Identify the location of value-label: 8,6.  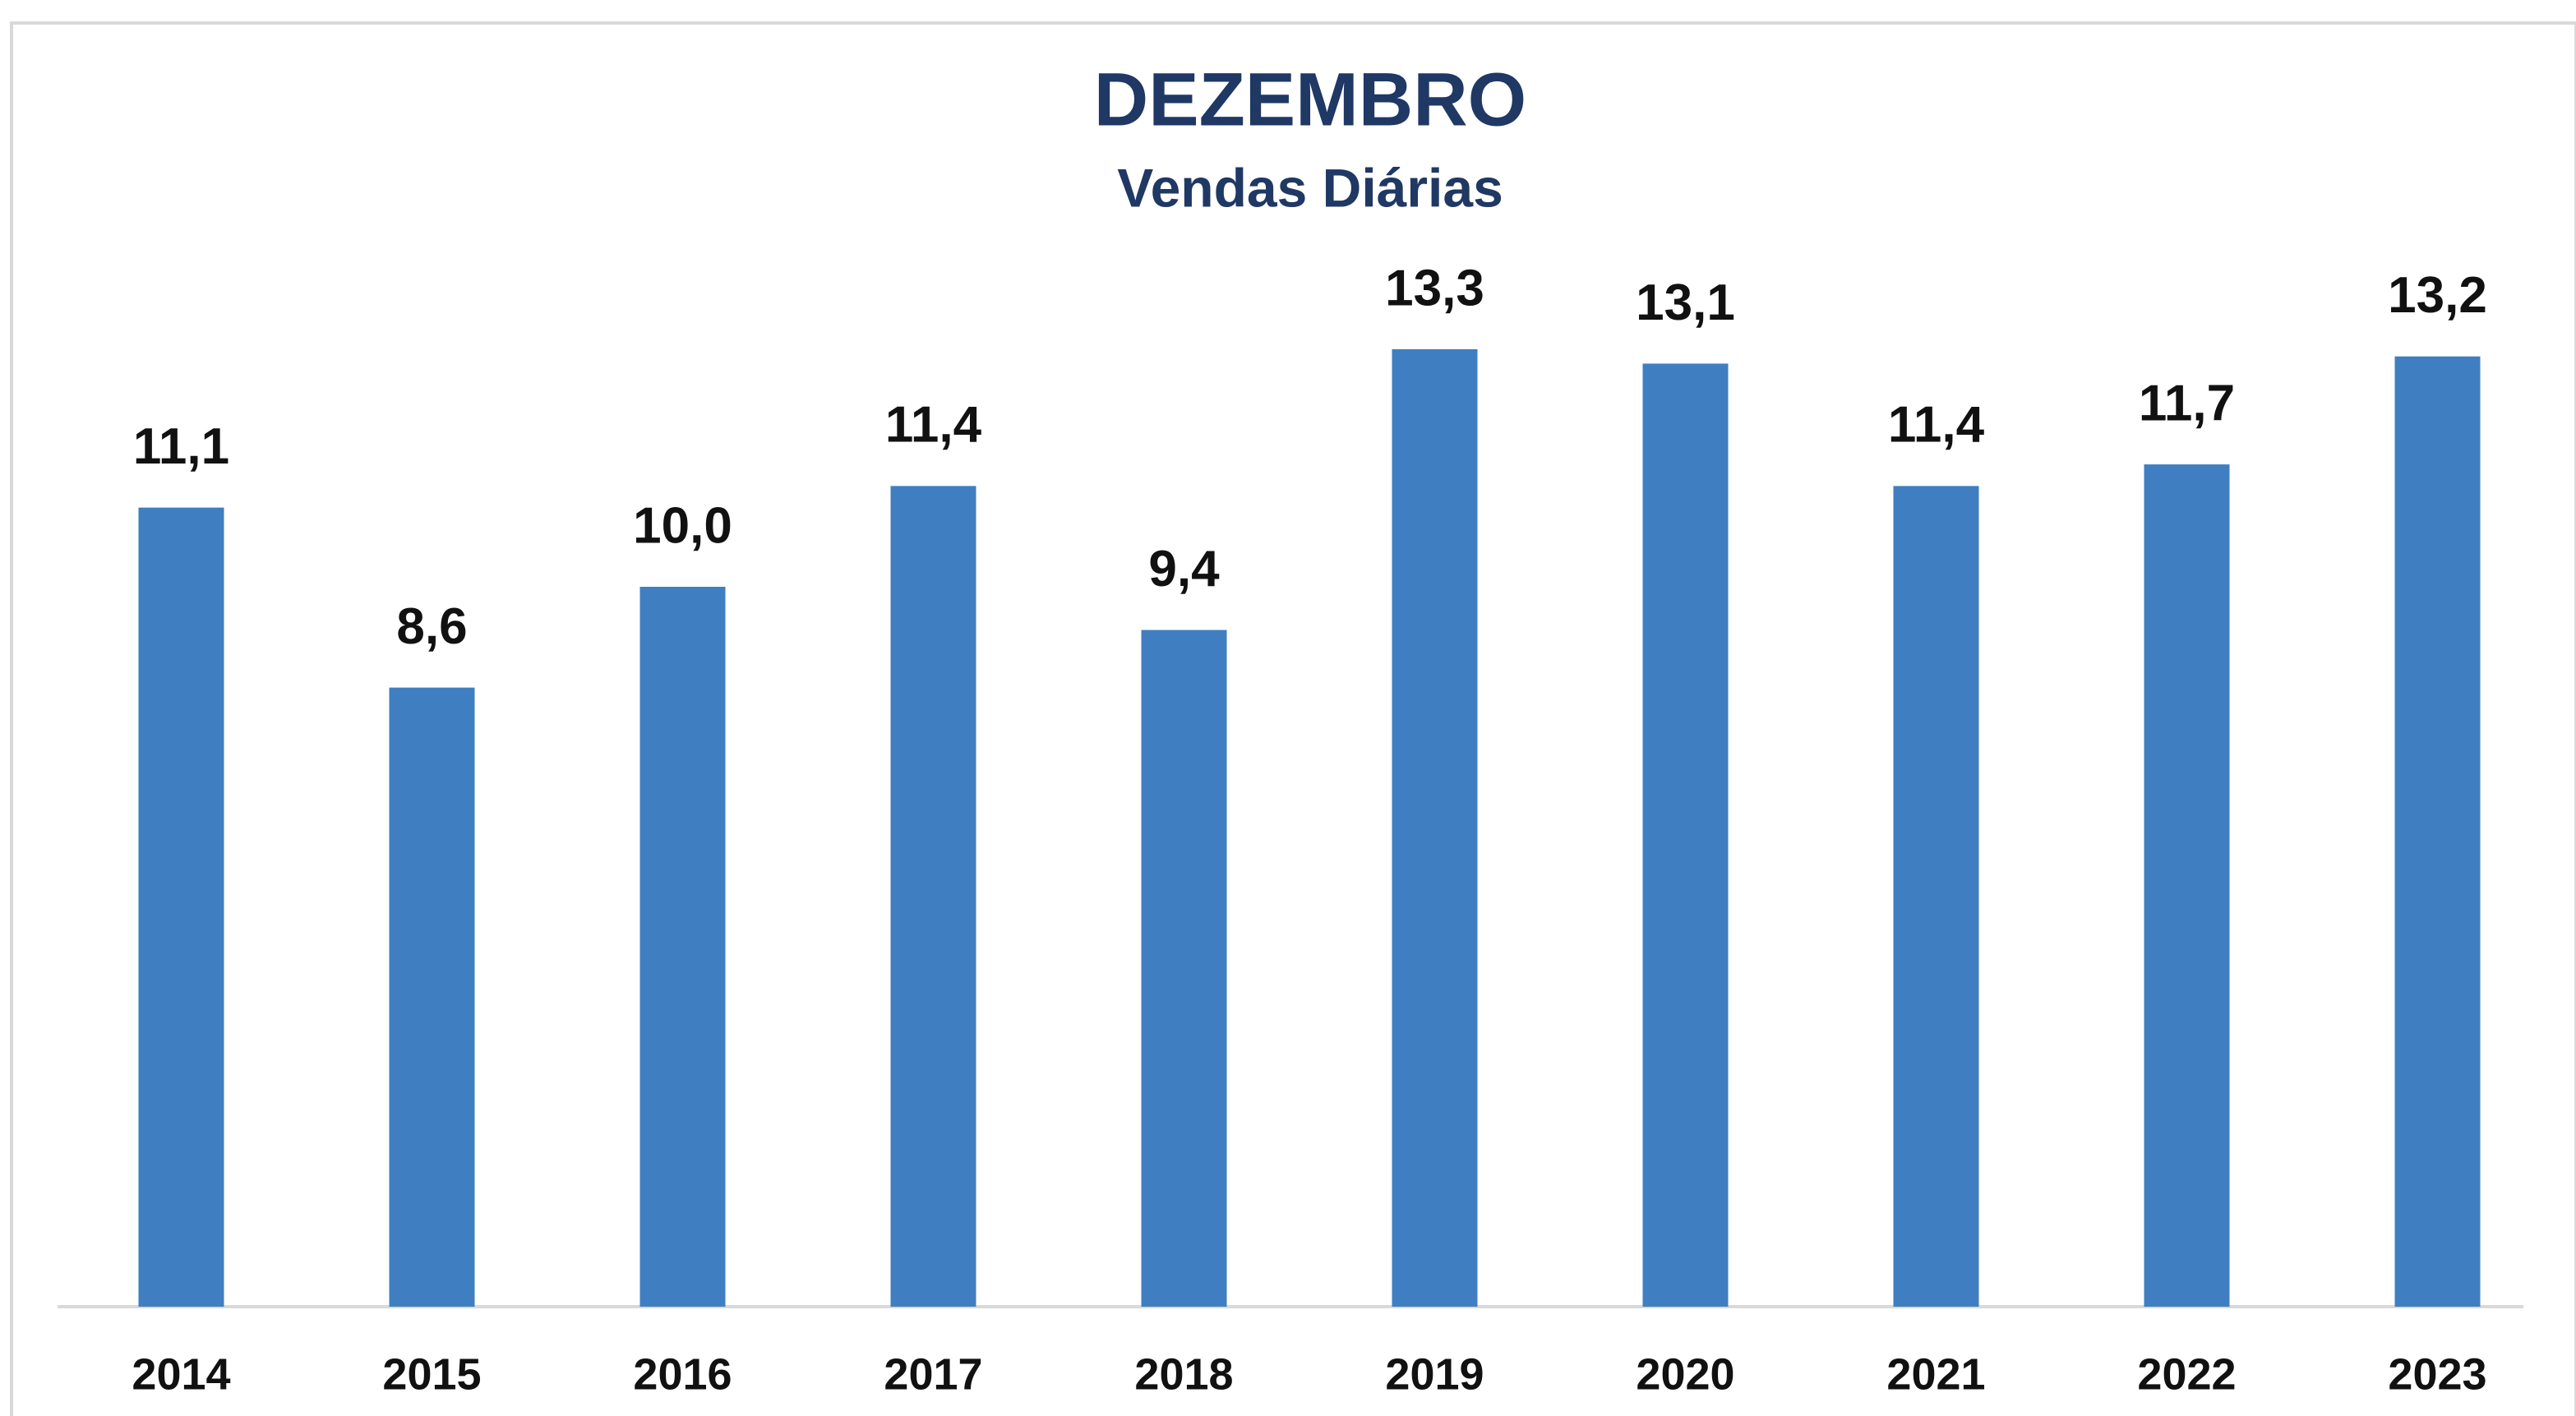
(432, 626).